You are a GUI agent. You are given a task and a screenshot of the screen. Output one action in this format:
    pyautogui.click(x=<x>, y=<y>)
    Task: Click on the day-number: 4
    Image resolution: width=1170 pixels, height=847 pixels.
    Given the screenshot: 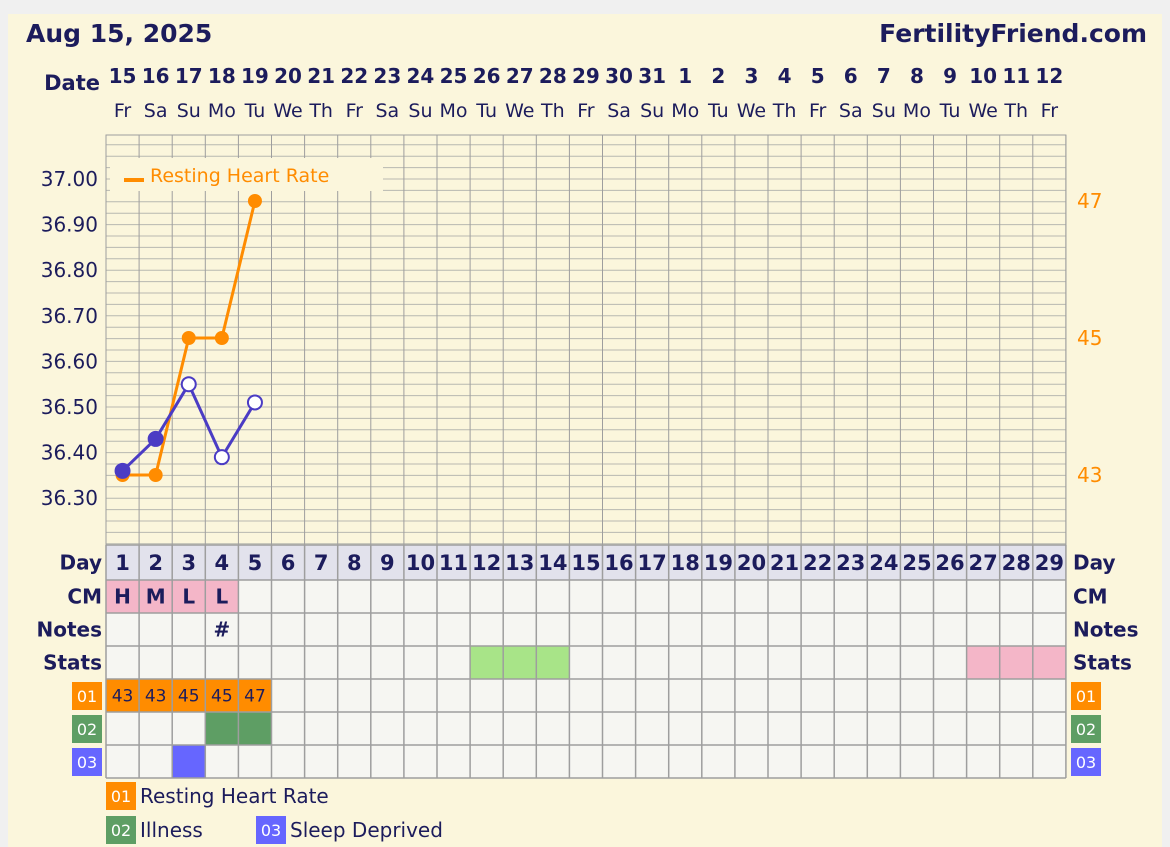 What is the action you would take?
    pyautogui.click(x=222, y=563)
    